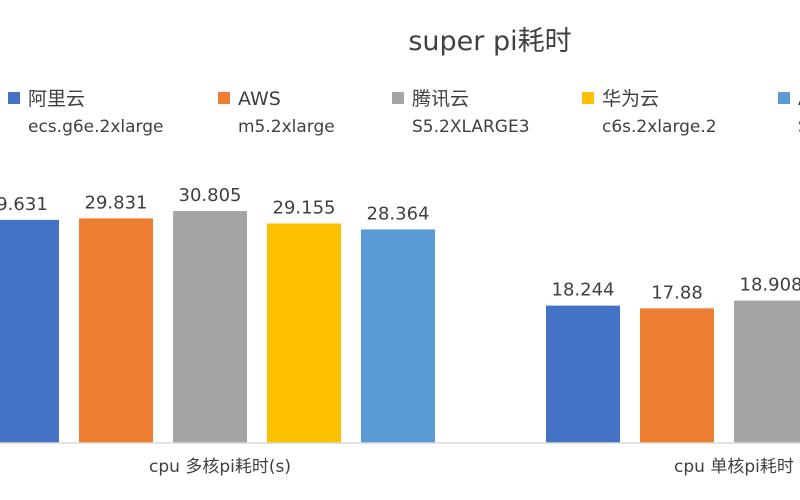 Image resolution: width=800 pixels, height=500 pixels. Describe the element at coordinates (24, 204) in the screenshot. I see `data-label: 9.631` at that location.